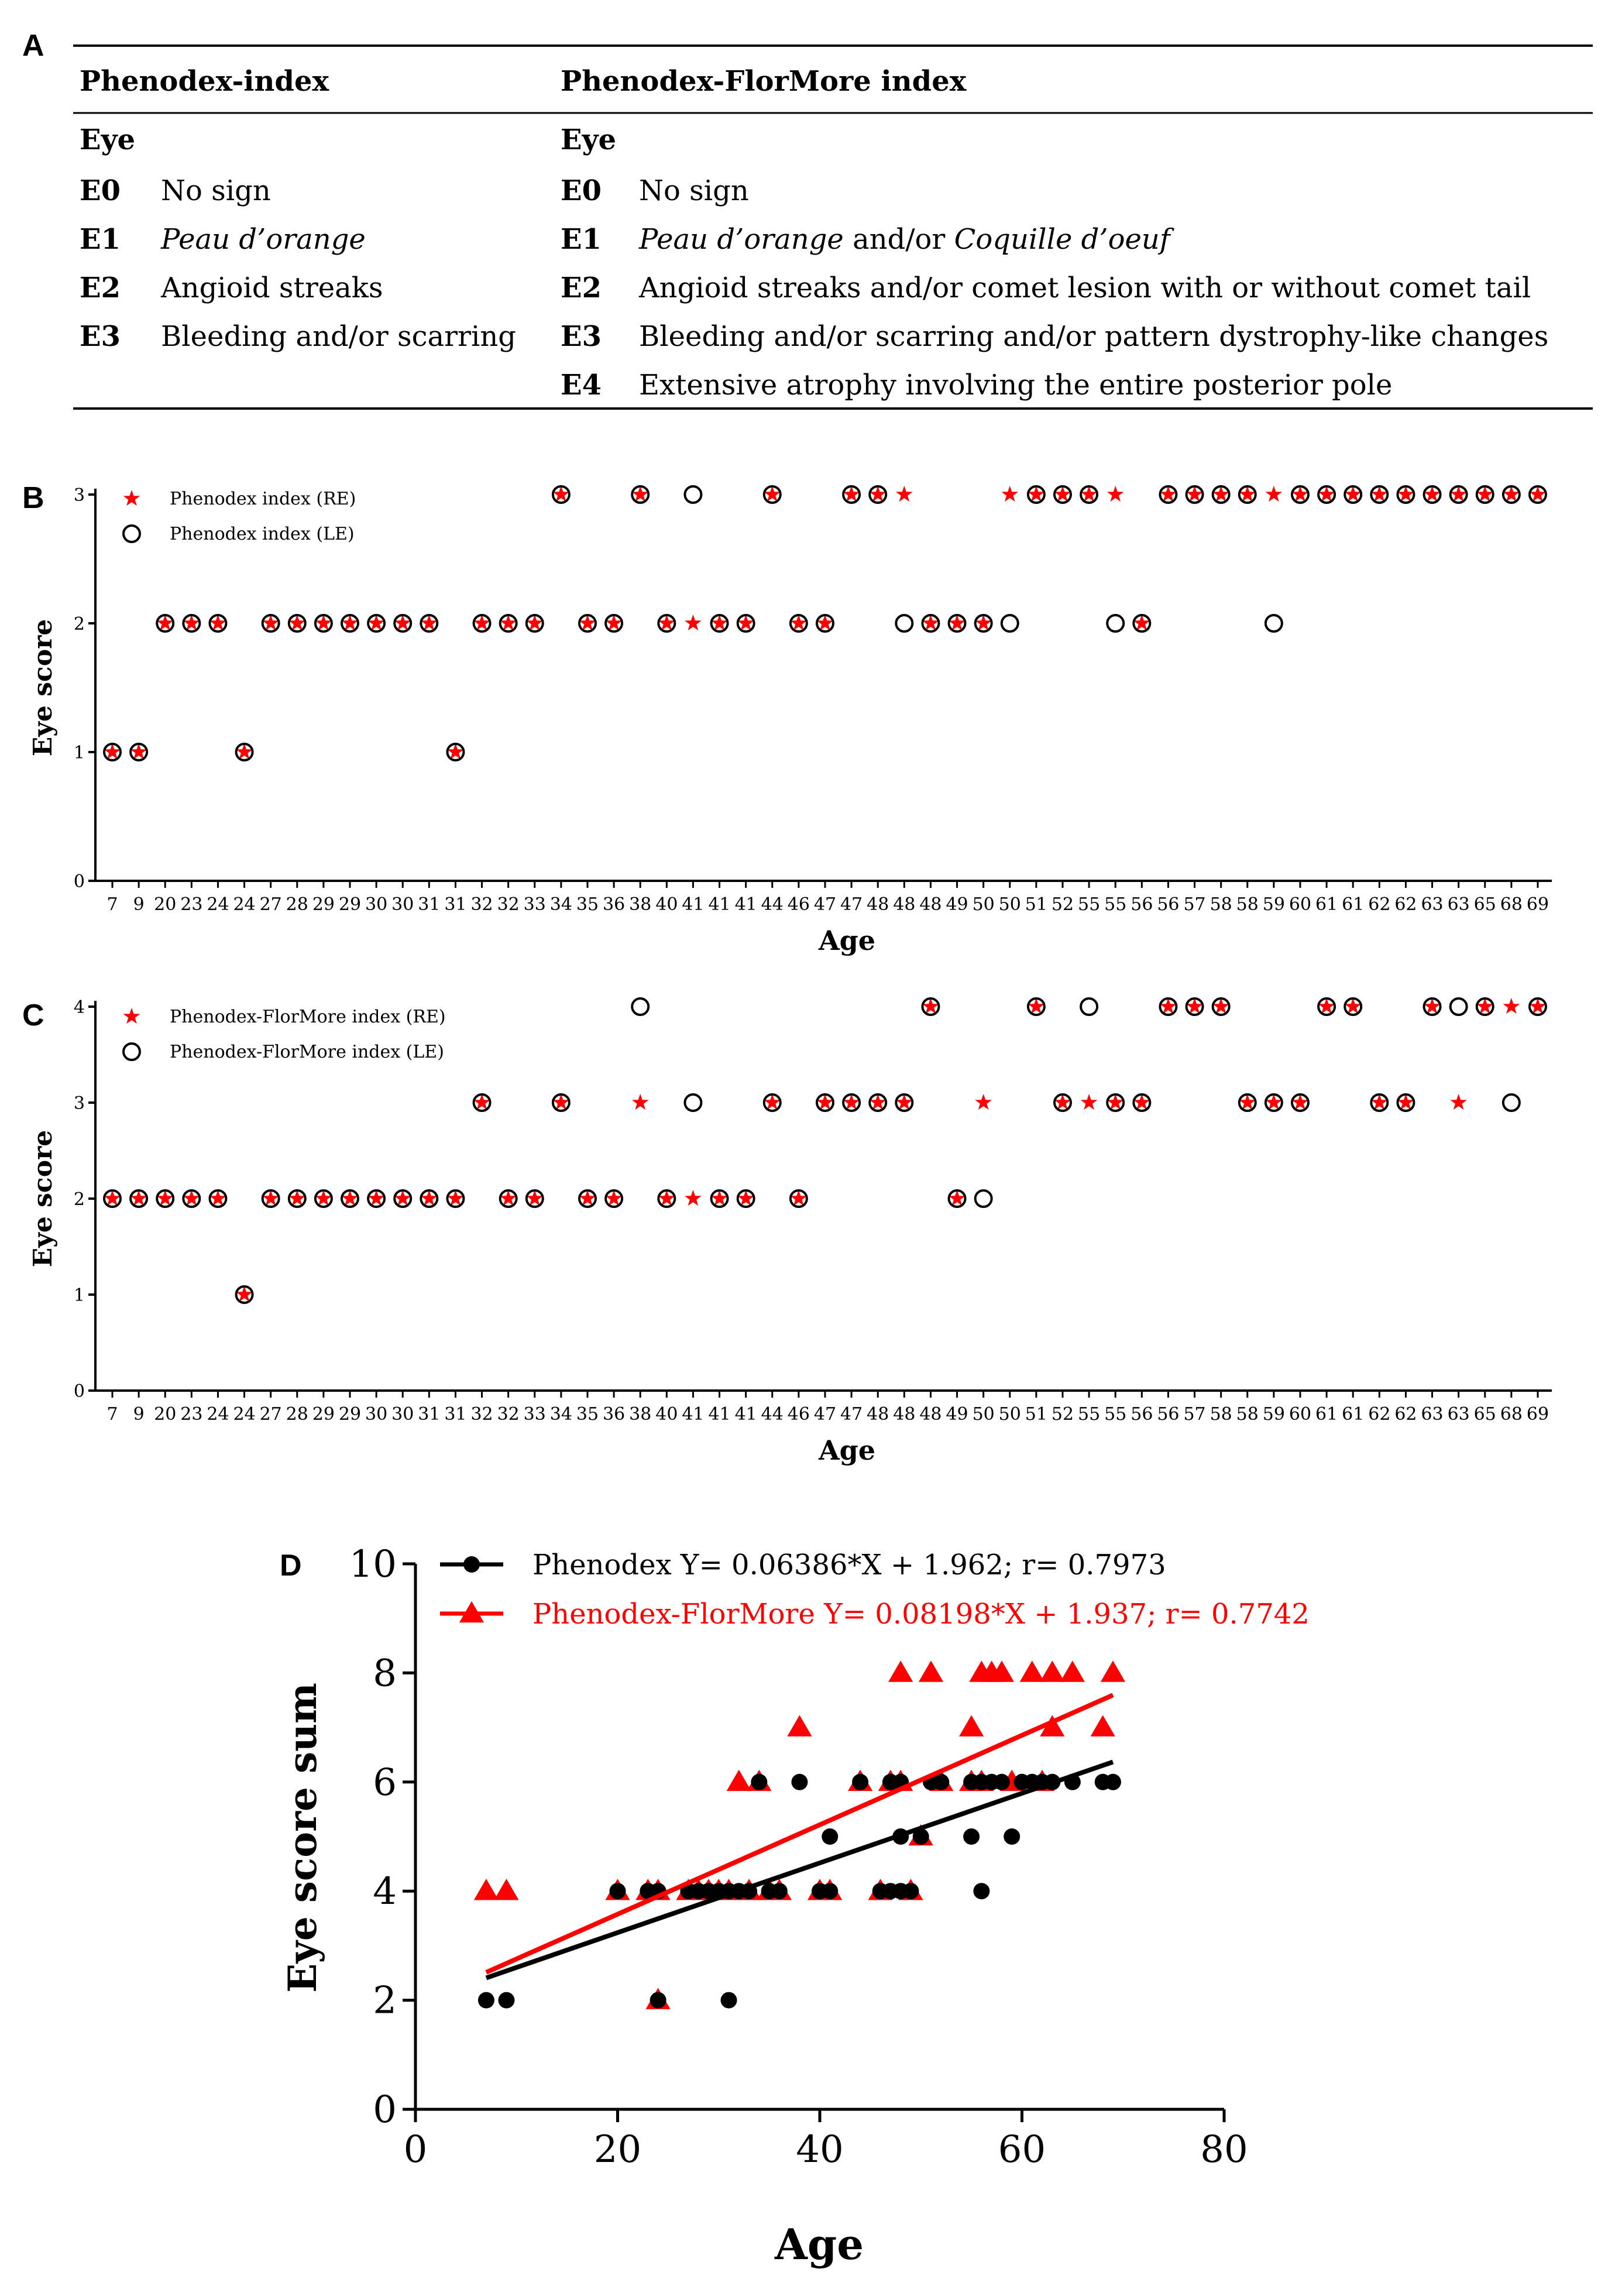 The height and width of the screenshot is (2296, 1615). I want to click on x-tick-label-B-43: 58, so click(1247, 904).